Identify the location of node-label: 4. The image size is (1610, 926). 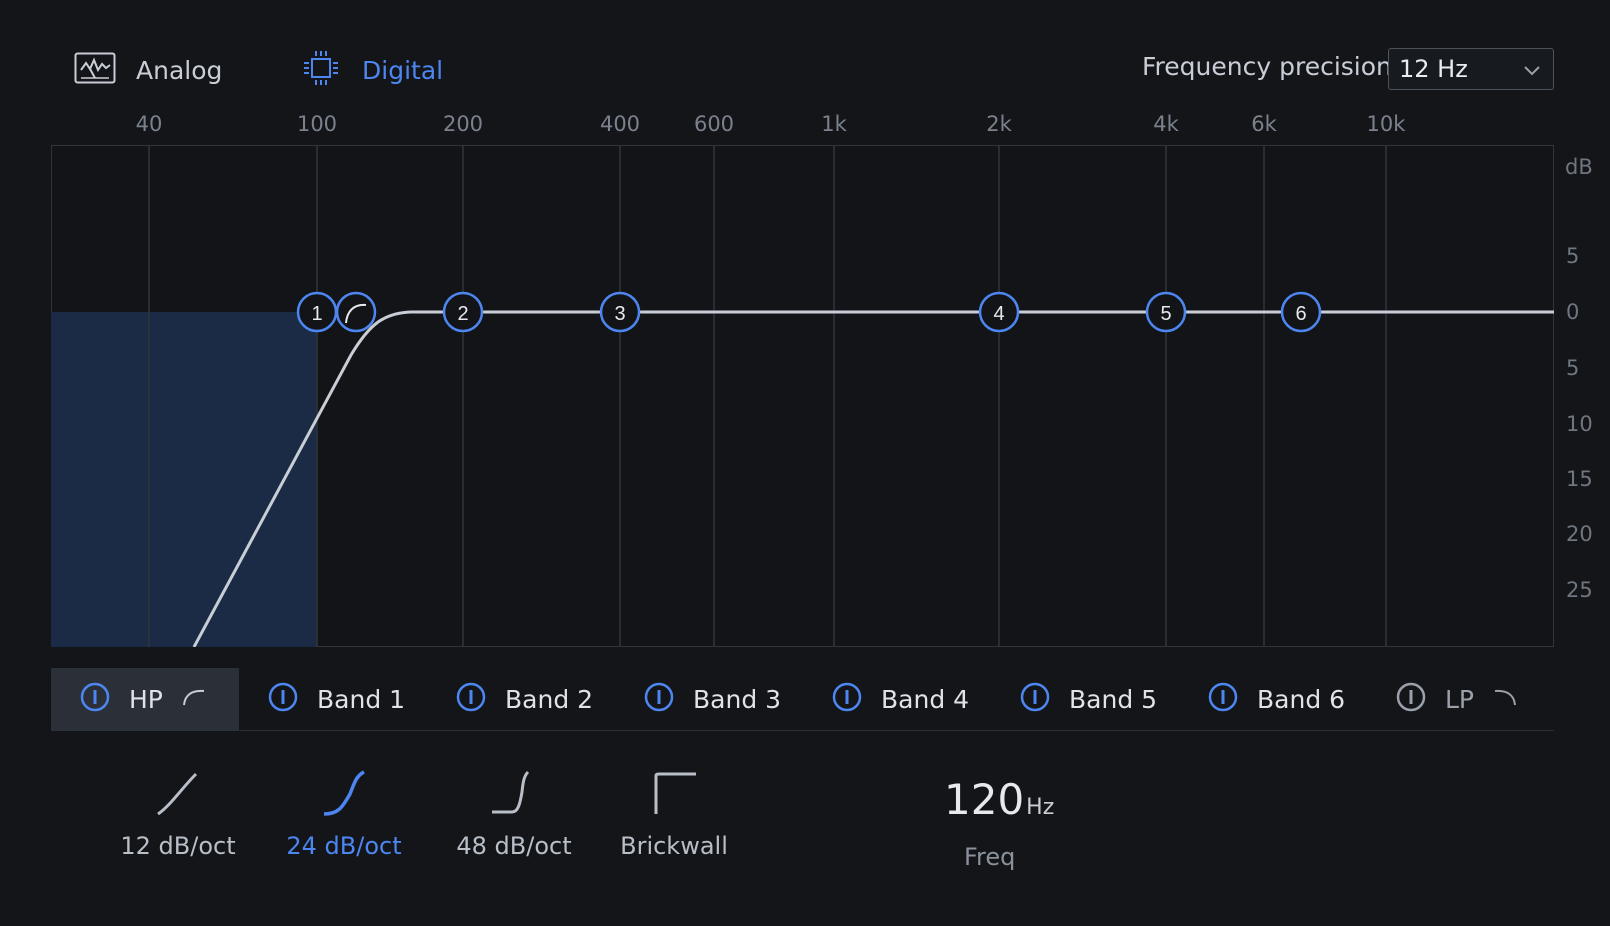
(998, 314).